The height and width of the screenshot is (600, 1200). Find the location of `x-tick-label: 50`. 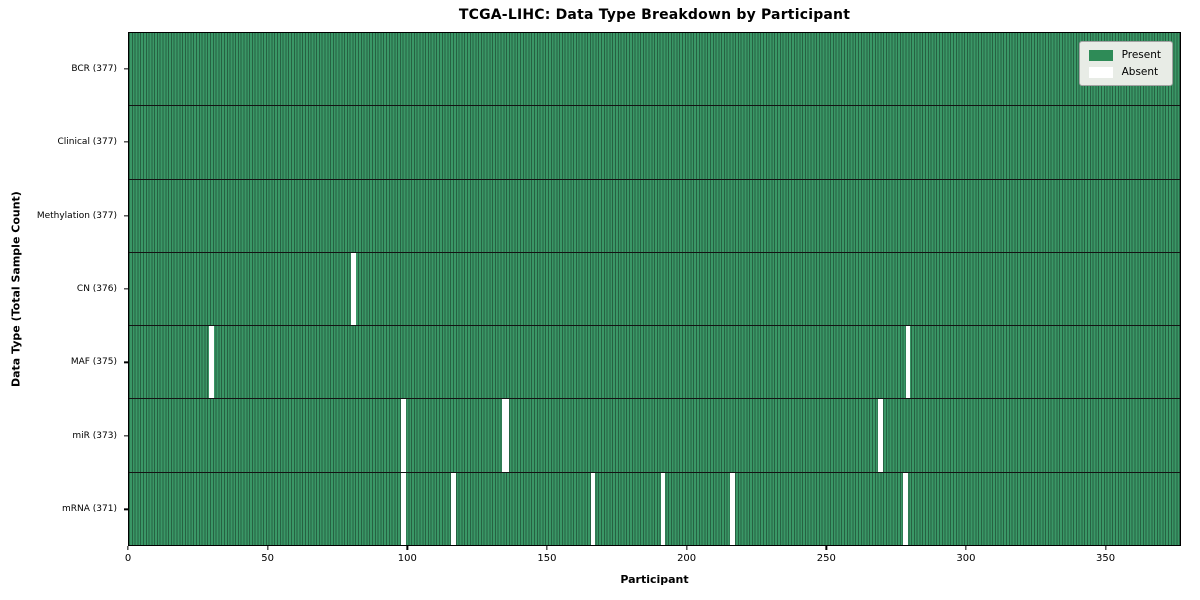

x-tick-label: 50 is located at coordinates (268, 558).